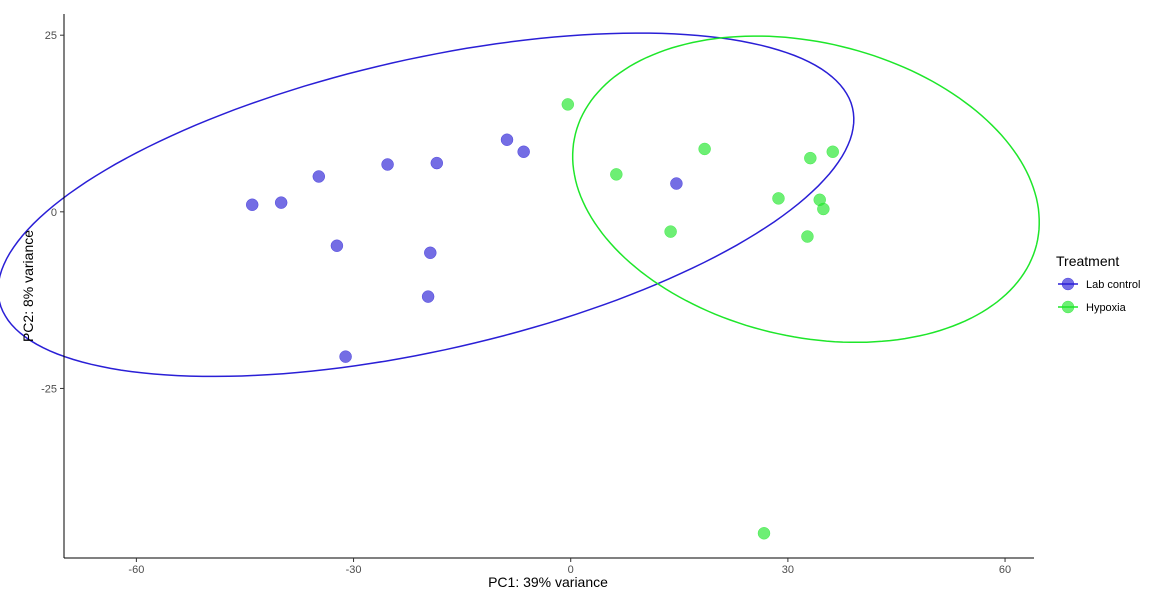 The image size is (1168, 602). I want to click on legend-items: Lab control Hypoxia, so click(1099, 295).